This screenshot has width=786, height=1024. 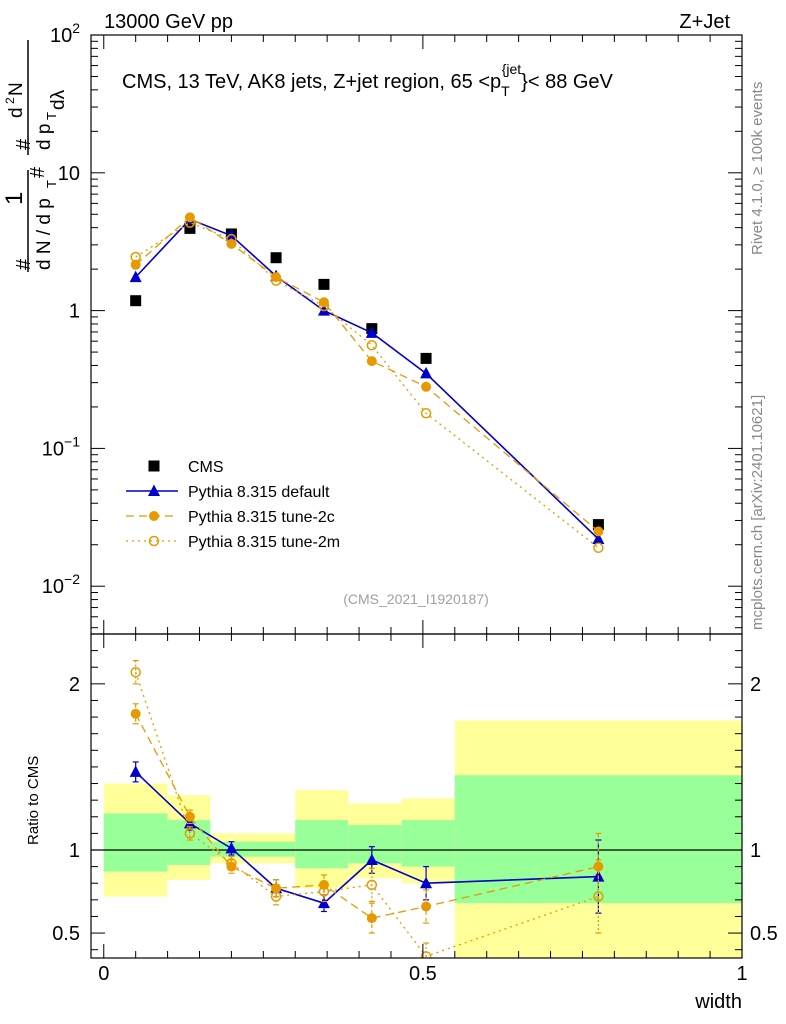 What do you see at coordinates (704, 22) in the screenshot?
I see `header-right: Z+Jet` at bounding box center [704, 22].